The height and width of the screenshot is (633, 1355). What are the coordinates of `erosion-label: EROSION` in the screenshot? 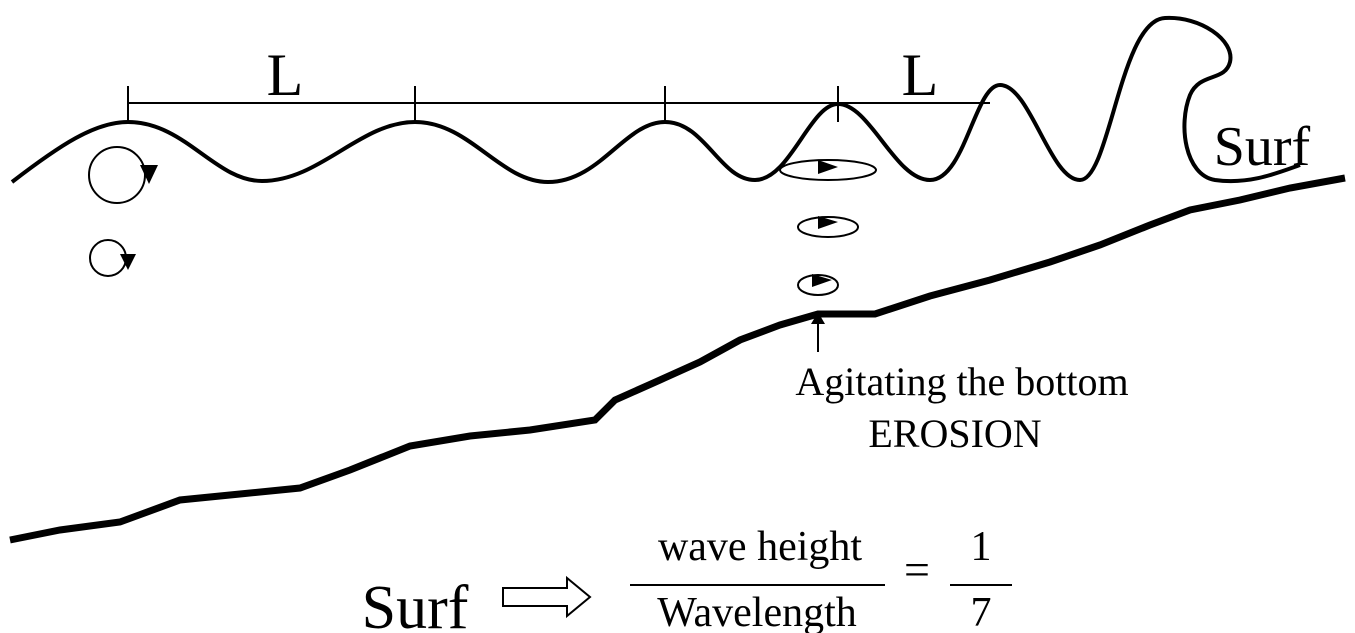 It's located at (954, 433).